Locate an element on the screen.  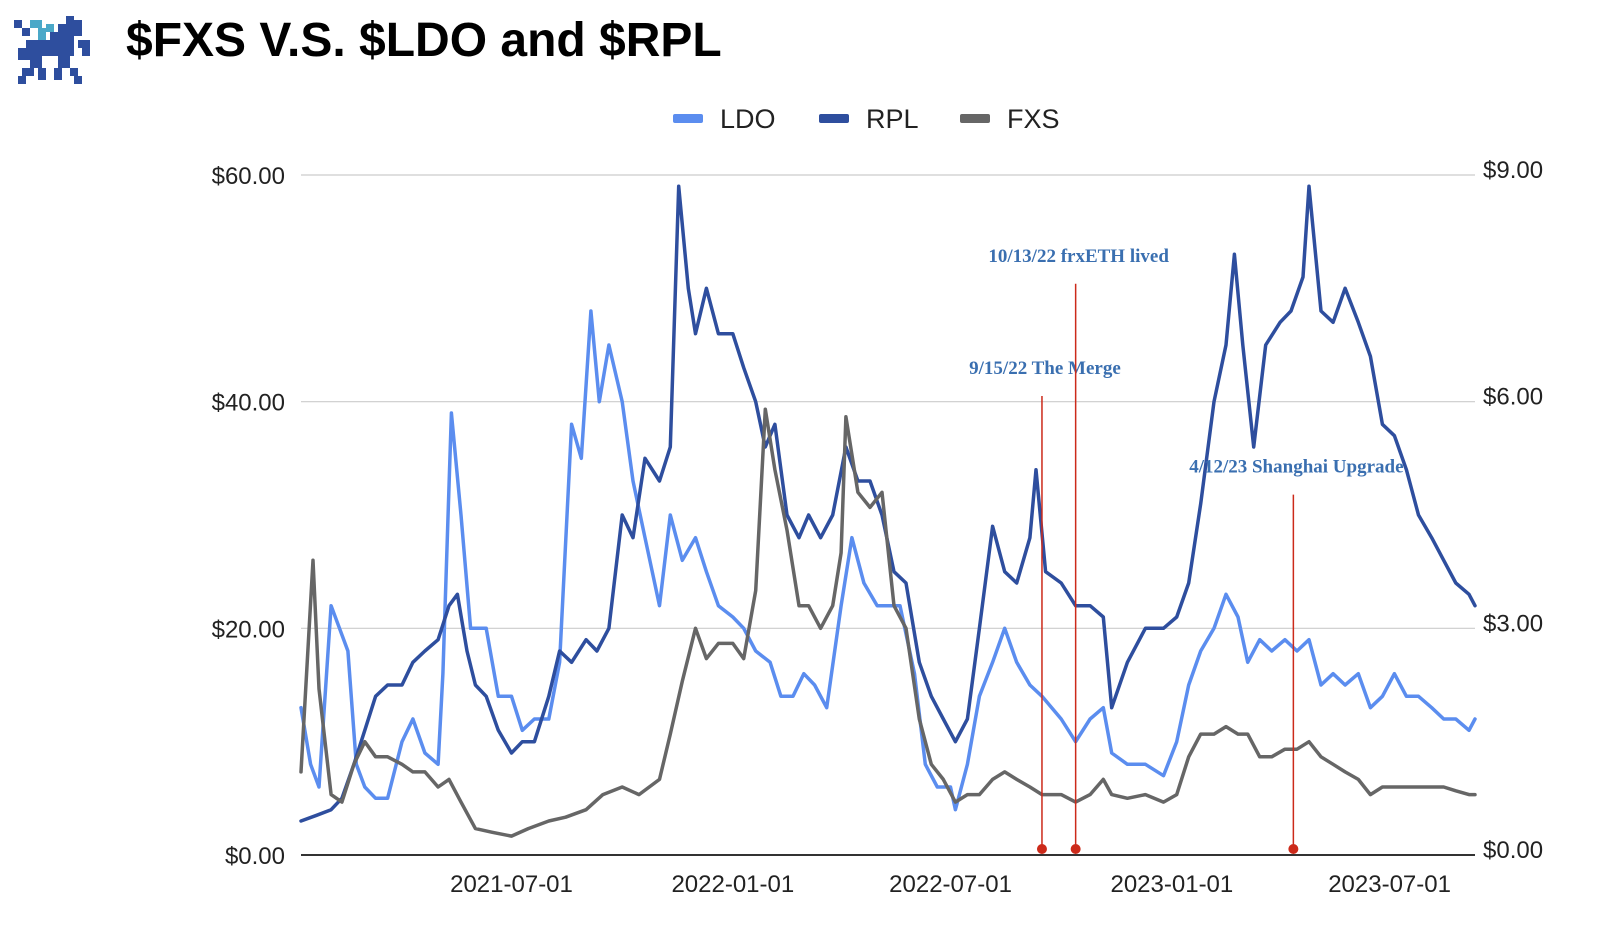
y-left-tick-label: $20.00 is located at coordinates (248, 629).